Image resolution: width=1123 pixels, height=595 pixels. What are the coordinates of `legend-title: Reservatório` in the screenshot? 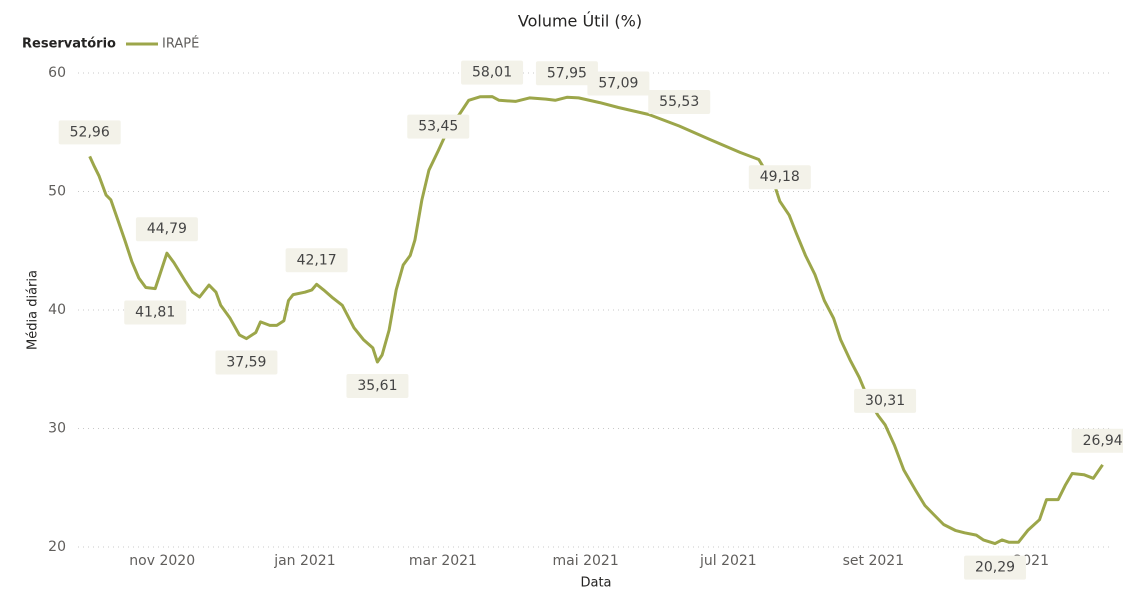 It's located at (69, 44).